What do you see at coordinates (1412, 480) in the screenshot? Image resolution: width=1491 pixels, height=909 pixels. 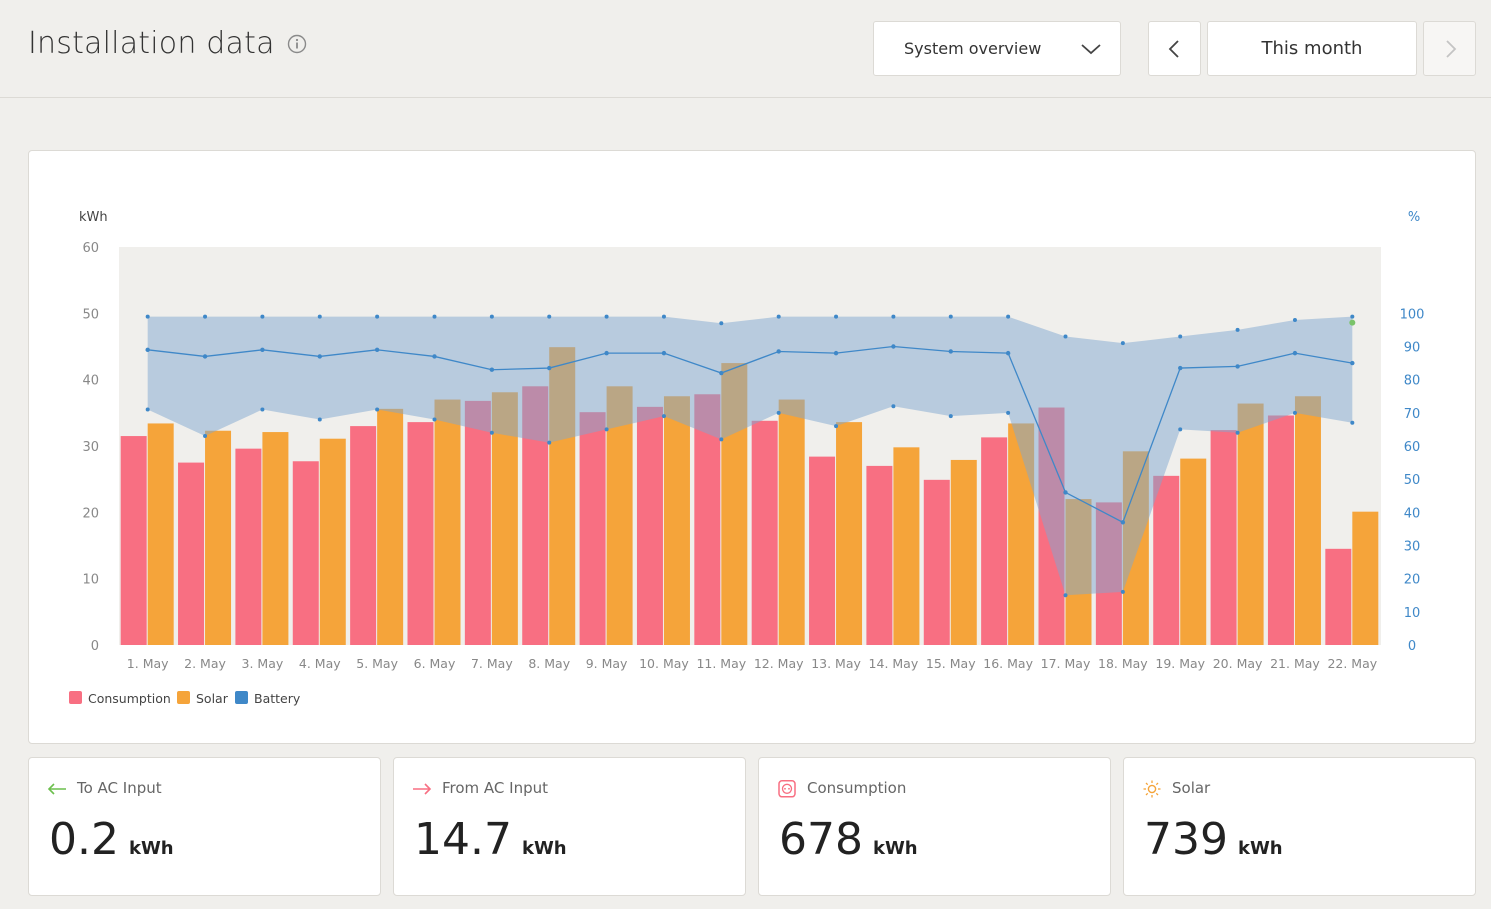 I see `y2-tick-label: 50` at bounding box center [1412, 480].